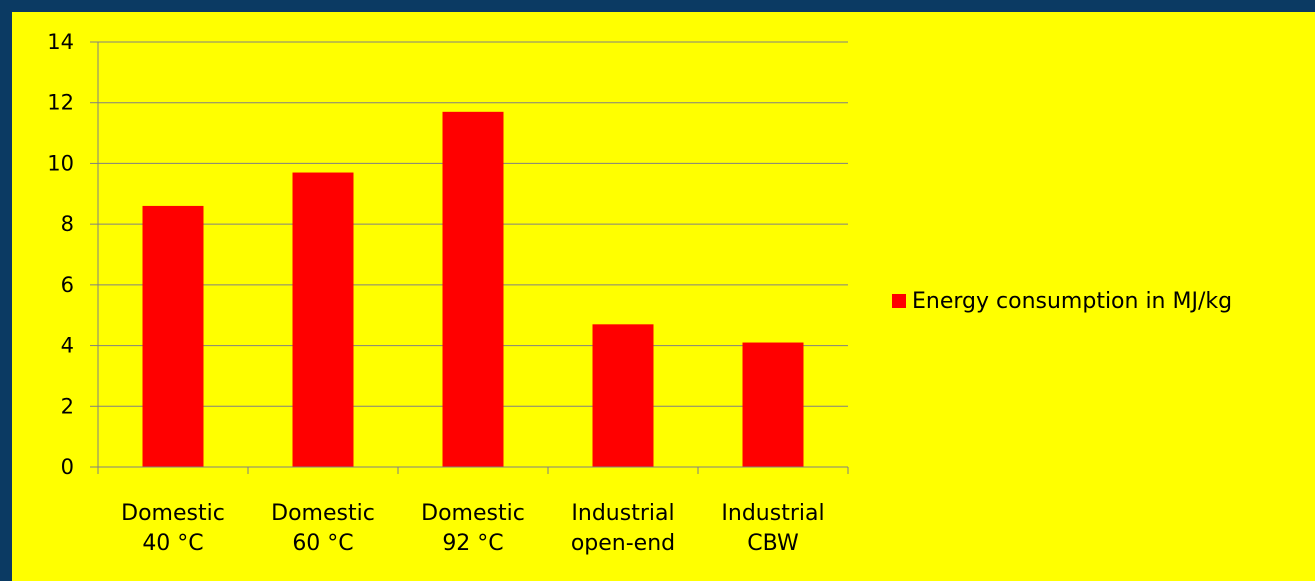 The image size is (1315, 581). I want to click on y-tick-label: 6, so click(67, 285).